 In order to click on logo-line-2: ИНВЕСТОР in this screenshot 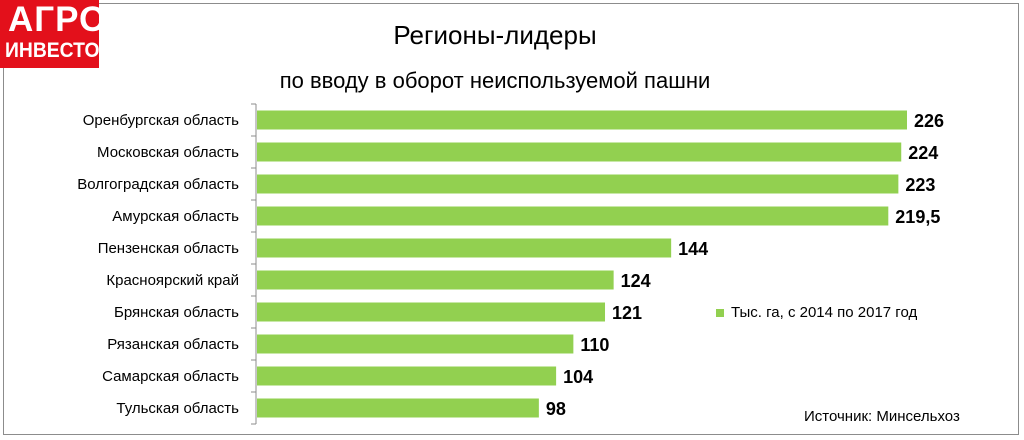, I will do `click(59, 50)`.